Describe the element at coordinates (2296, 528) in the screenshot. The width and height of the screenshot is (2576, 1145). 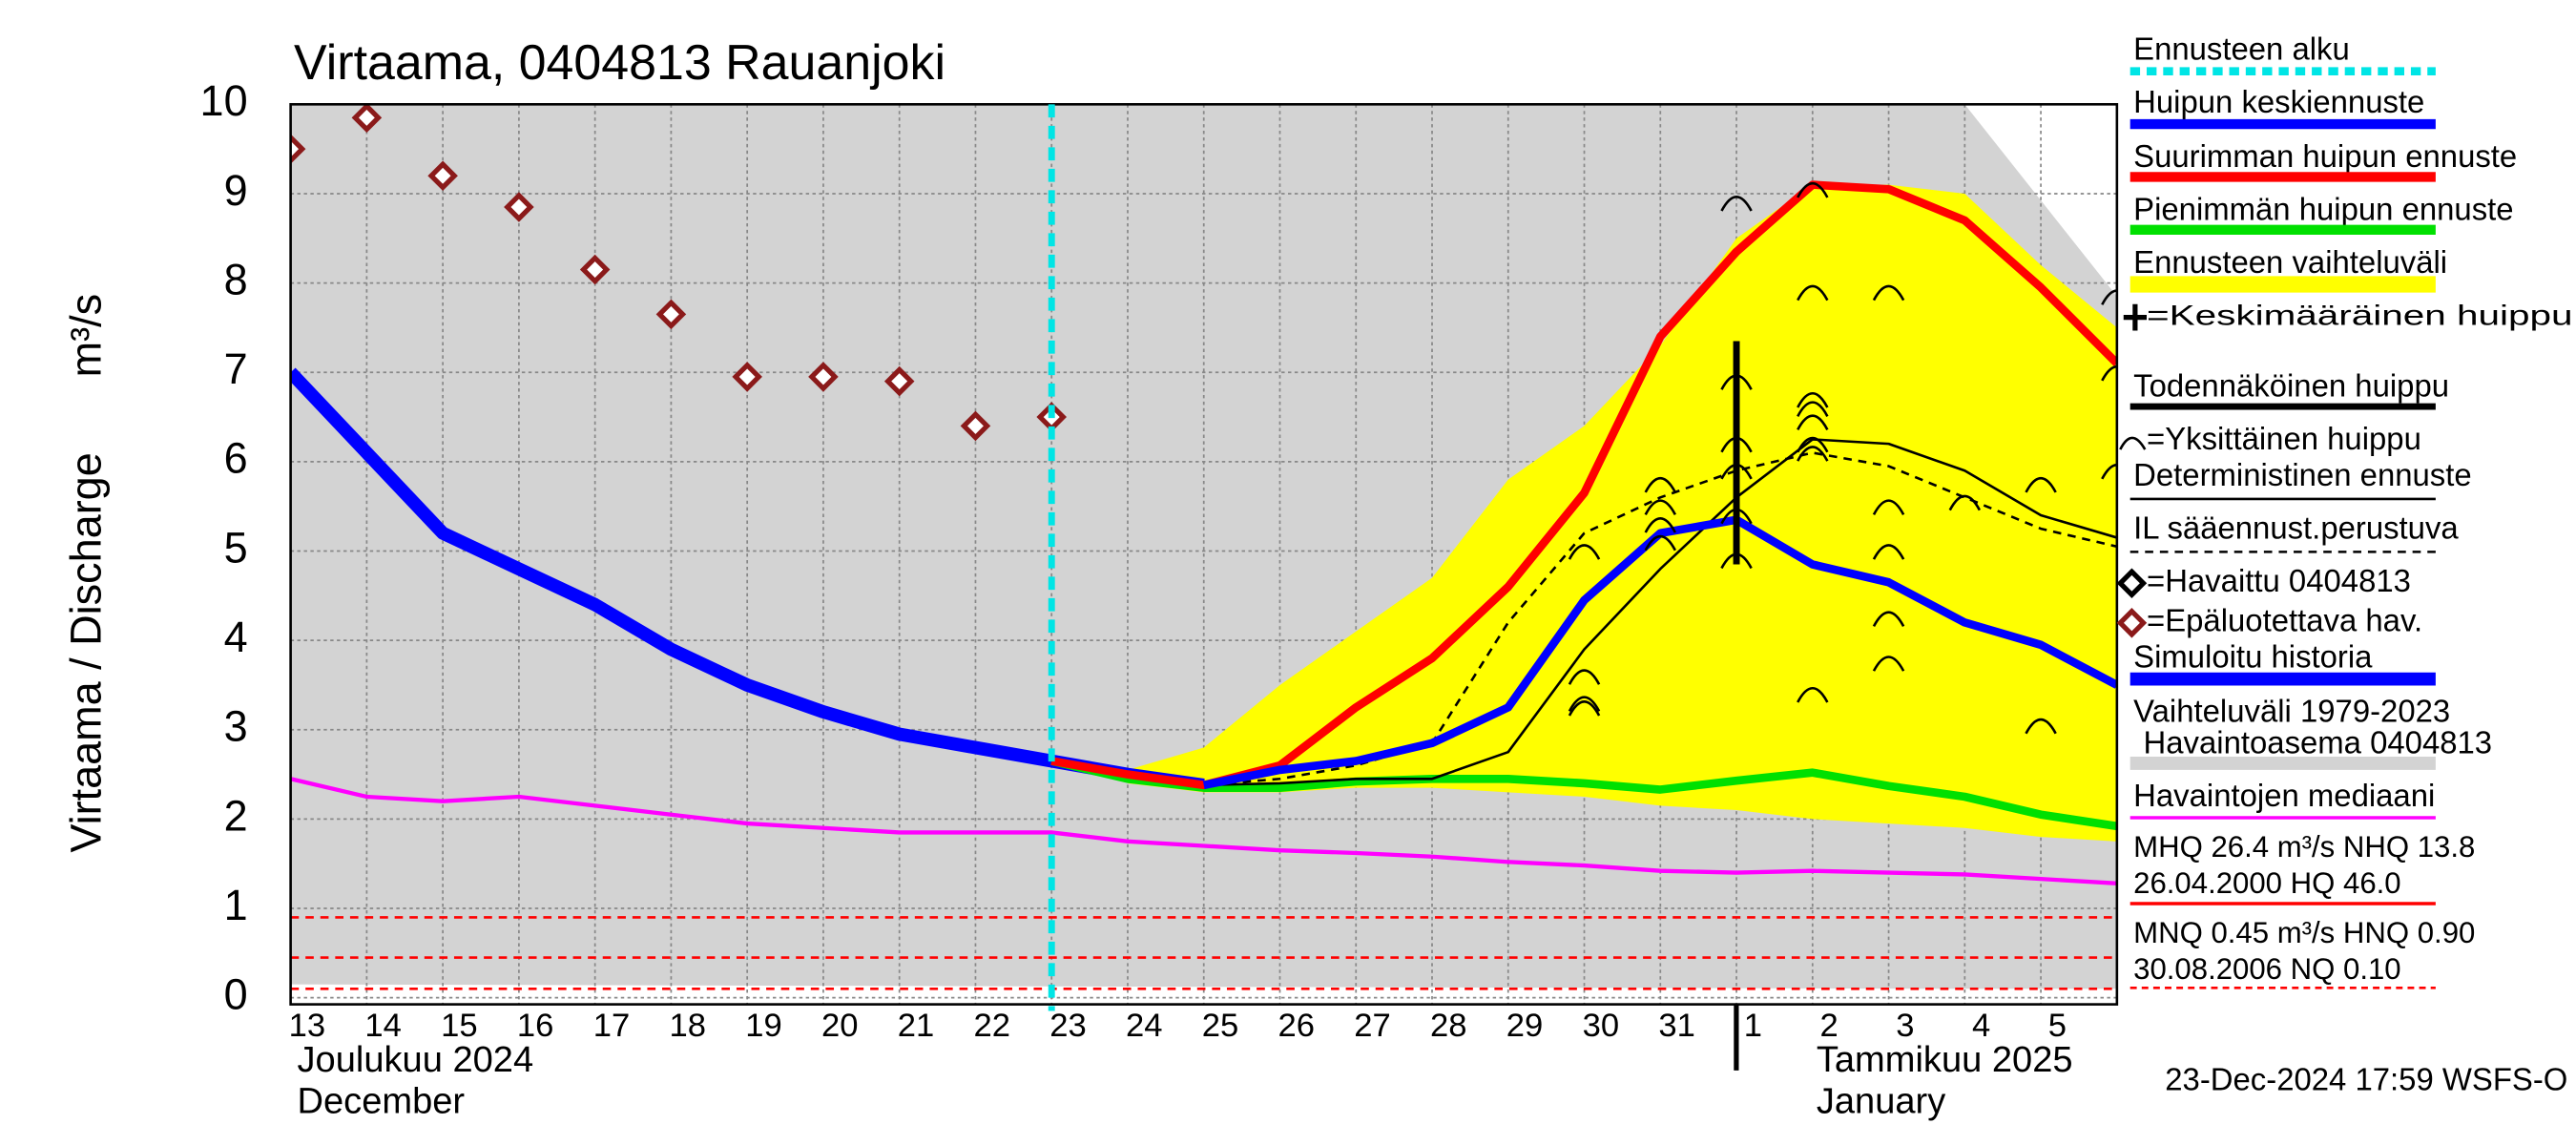
I see `legend-label: IL sääennust.perustuva` at that location.